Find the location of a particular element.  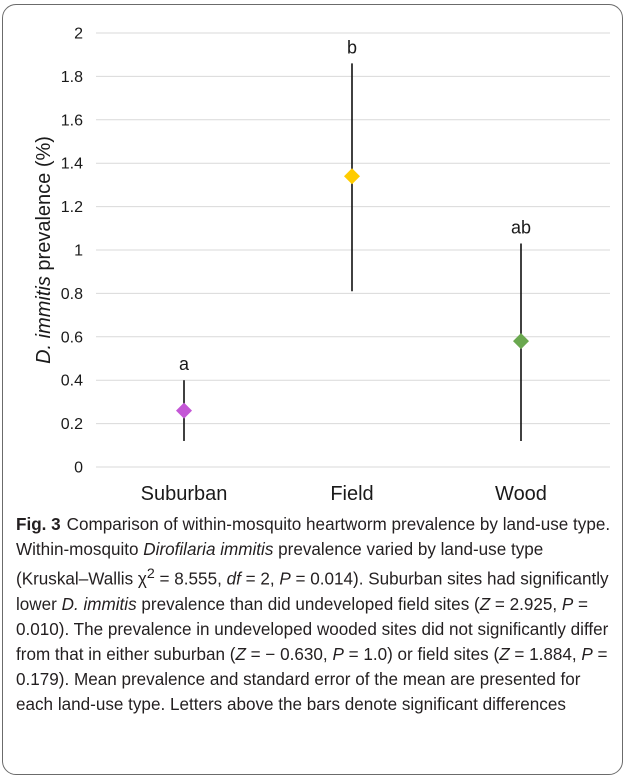

significance-letter: ab is located at coordinates (521, 227).